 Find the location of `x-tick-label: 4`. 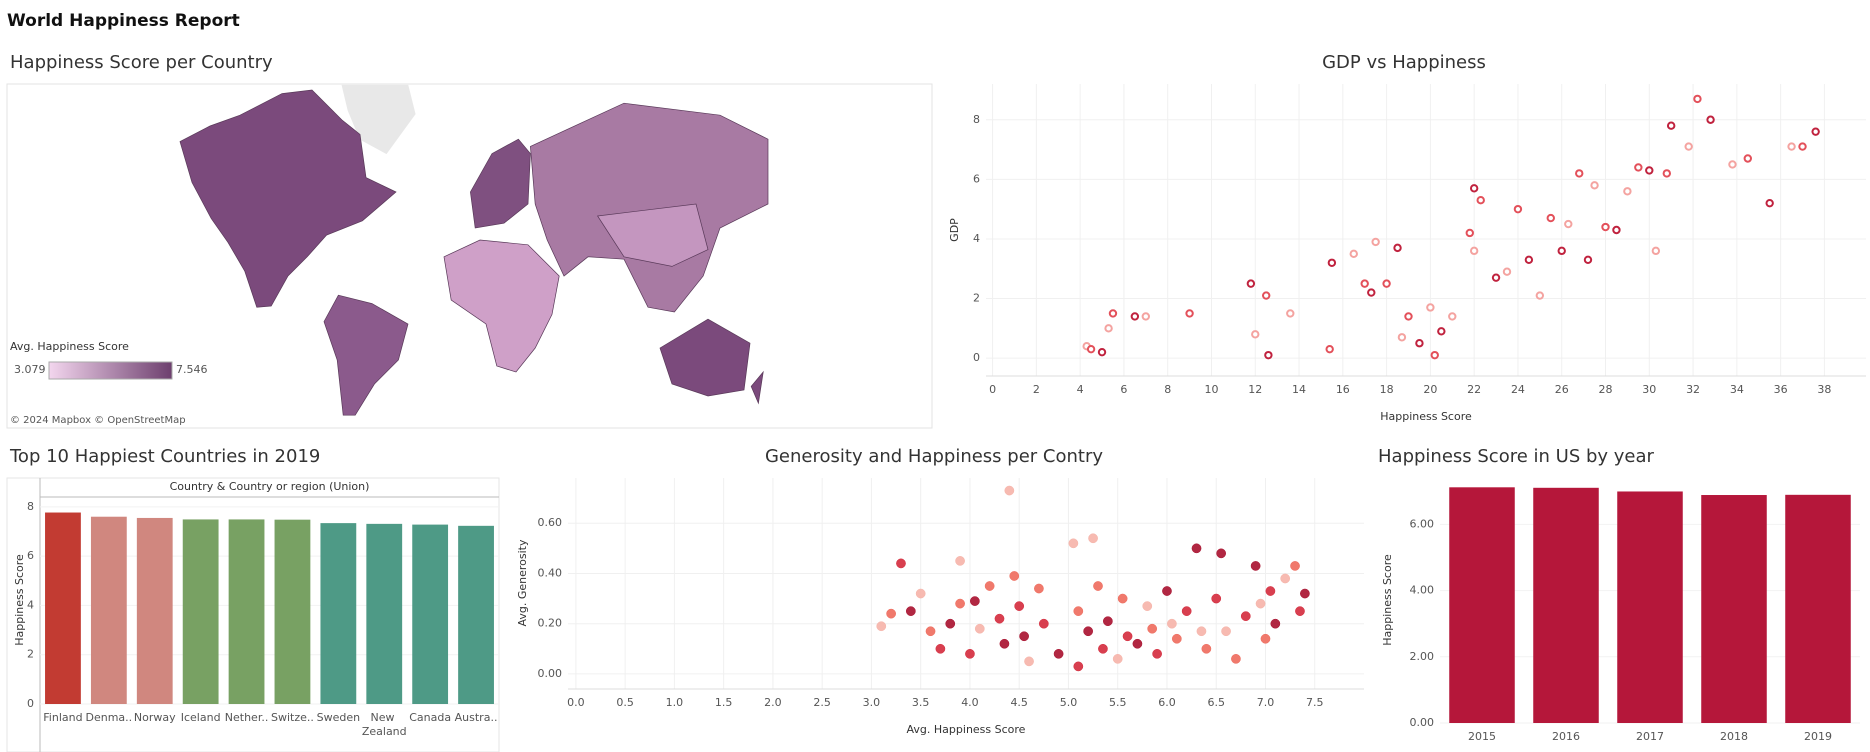

x-tick-label: 4 is located at coordinates (1080, 389).